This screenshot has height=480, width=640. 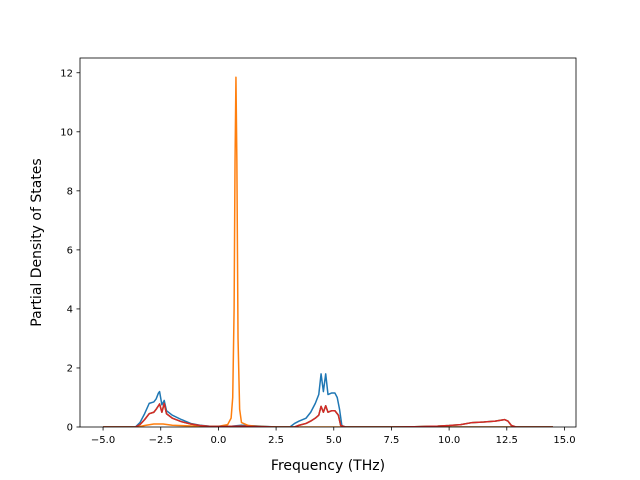 What do you see at coordinates (328, 466) in the screenshot?
I see `x-axis-label: Frequency (THz)` at bounding box center [328, 466].